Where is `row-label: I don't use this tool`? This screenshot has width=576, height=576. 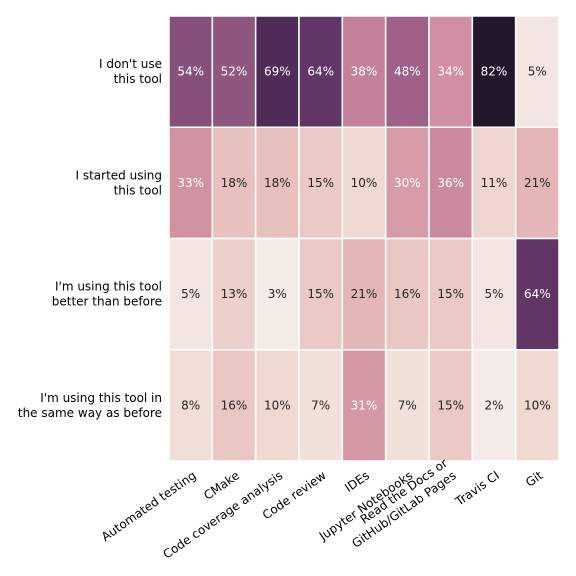 row-label: I don't use this tool is located at coordinates (130, 71).